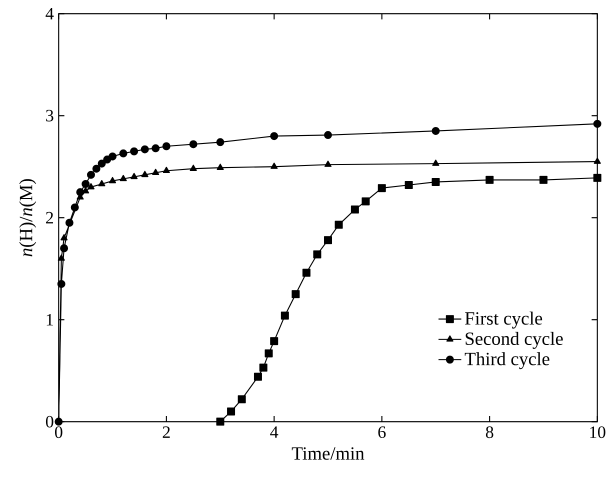 This screenshot has height=479, width=614. I want to click on y-tick-label: 1, so click(49, 320).